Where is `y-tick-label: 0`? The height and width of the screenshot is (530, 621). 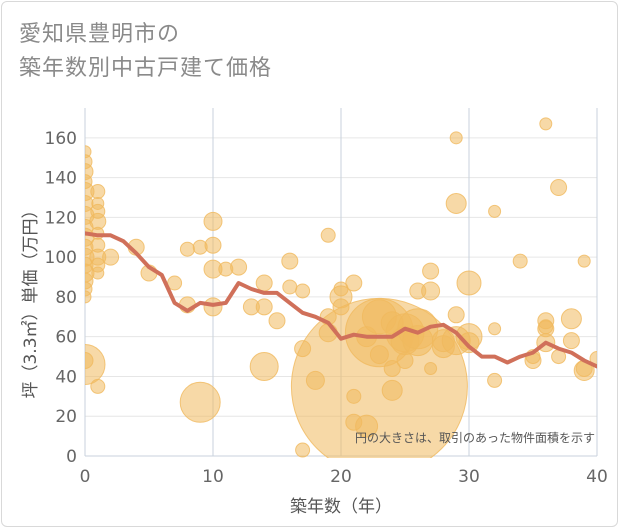
y-tick-label: 0 is located at coordinates (71, 457).